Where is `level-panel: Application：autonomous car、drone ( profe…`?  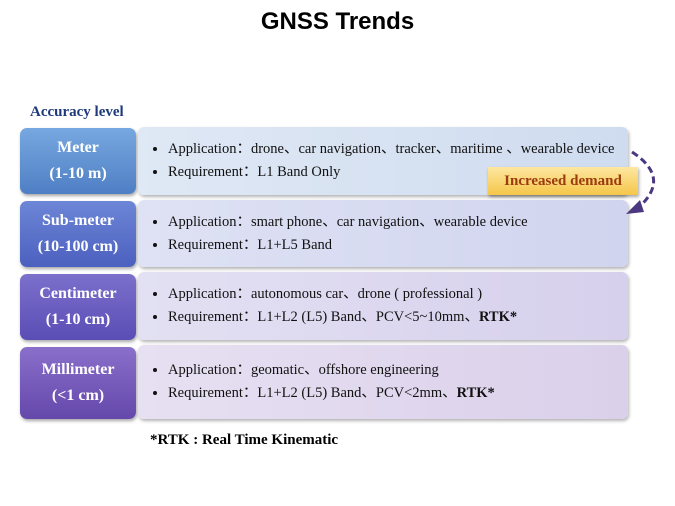
level-panel: Application：autonomous car、drone ( profe… is located at coordinates (383, 306).